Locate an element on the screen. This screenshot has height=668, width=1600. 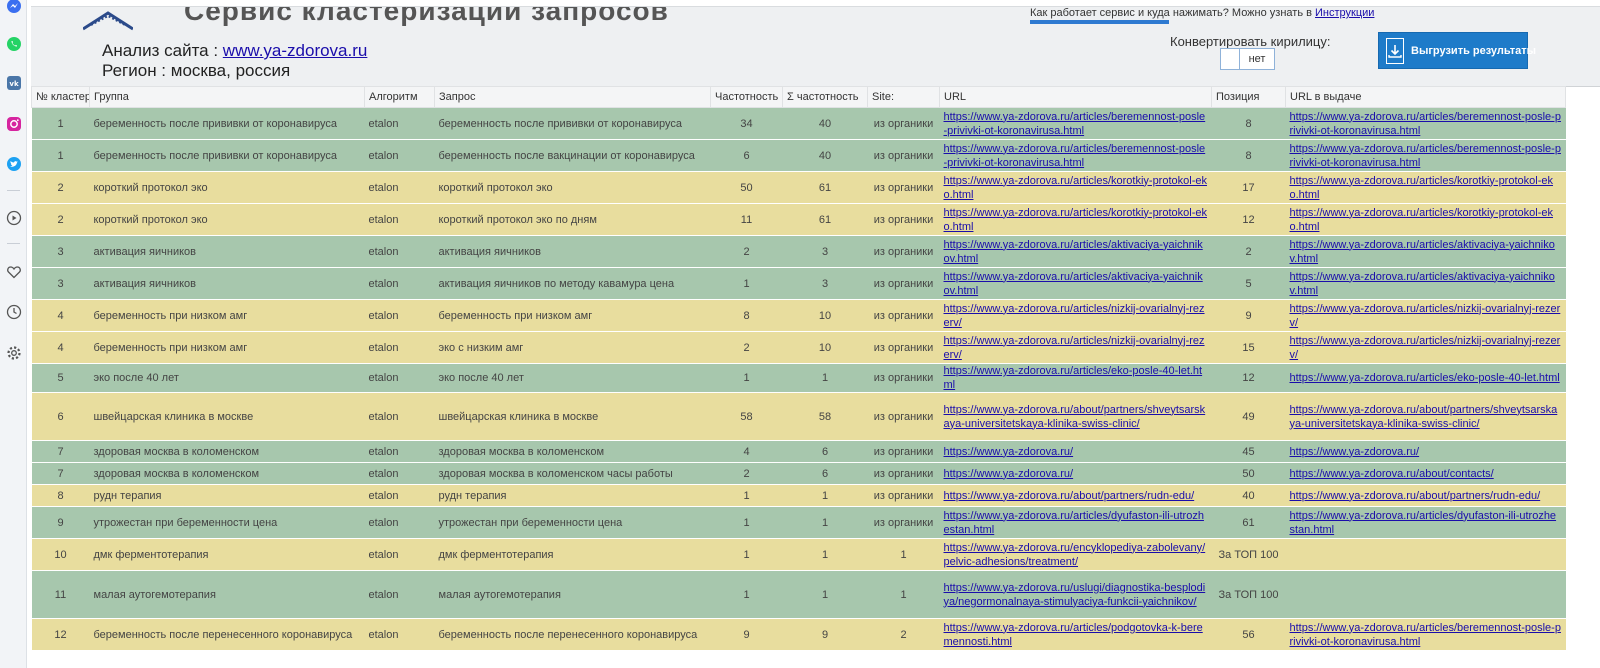
export-button: Выгрузить результаты is located at coordinates (1457, 50).